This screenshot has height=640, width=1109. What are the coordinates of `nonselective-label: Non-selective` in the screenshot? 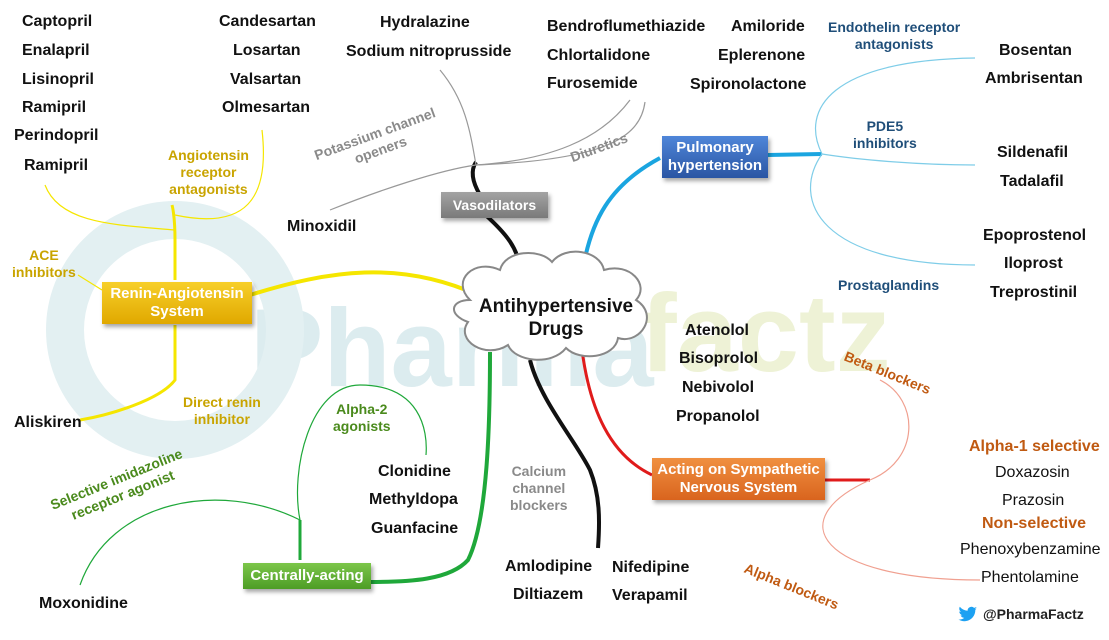 It's located at (1034, 523).